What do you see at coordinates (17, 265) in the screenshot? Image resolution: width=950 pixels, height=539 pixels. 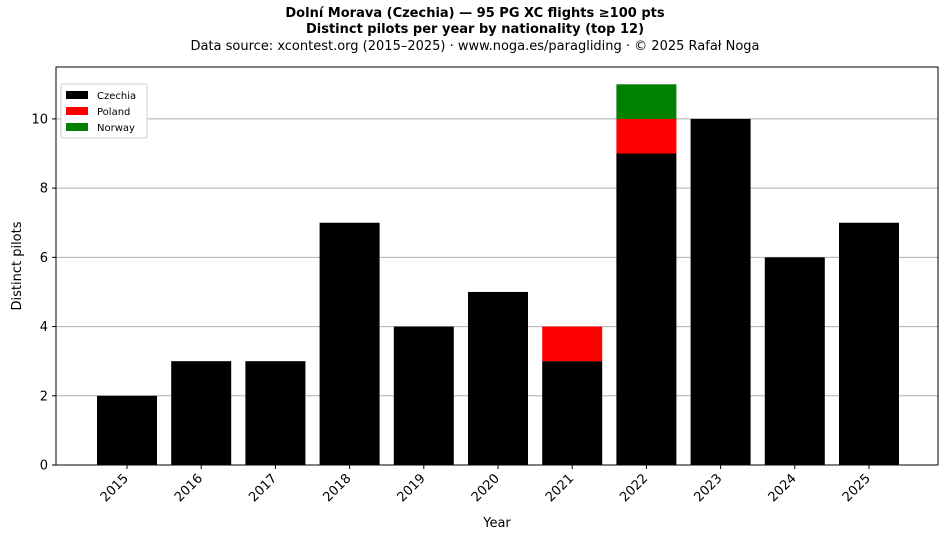 I see `y-axis-label: Distinct pilots` at bounding box center [17, 265].